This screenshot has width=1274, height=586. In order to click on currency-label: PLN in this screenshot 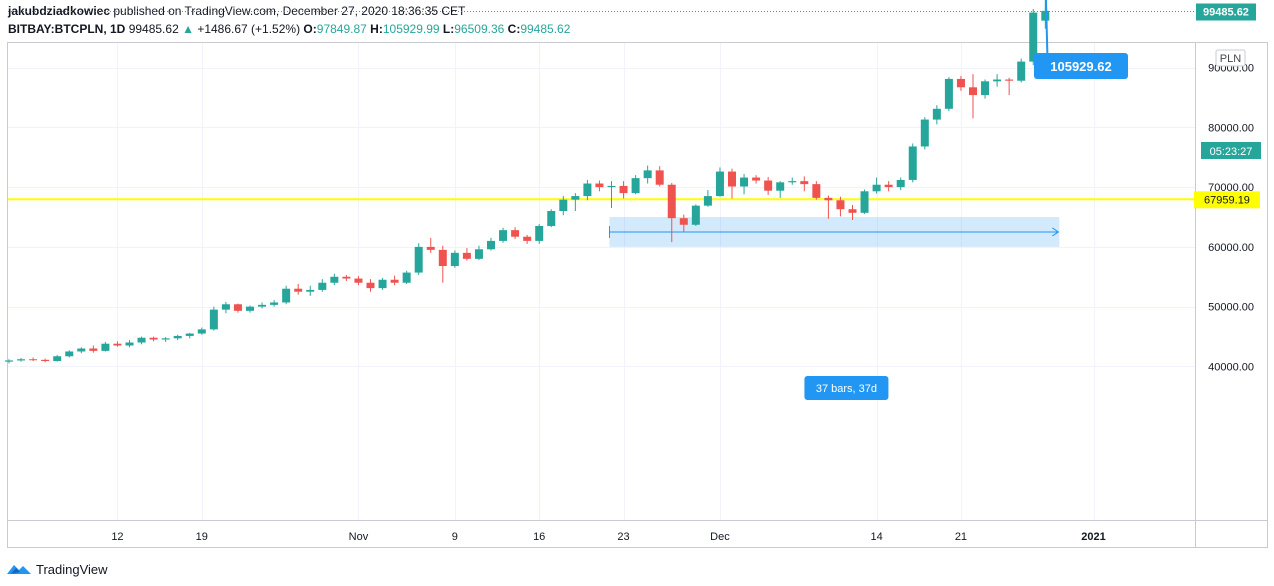, I will do `click(1230, 59)`.